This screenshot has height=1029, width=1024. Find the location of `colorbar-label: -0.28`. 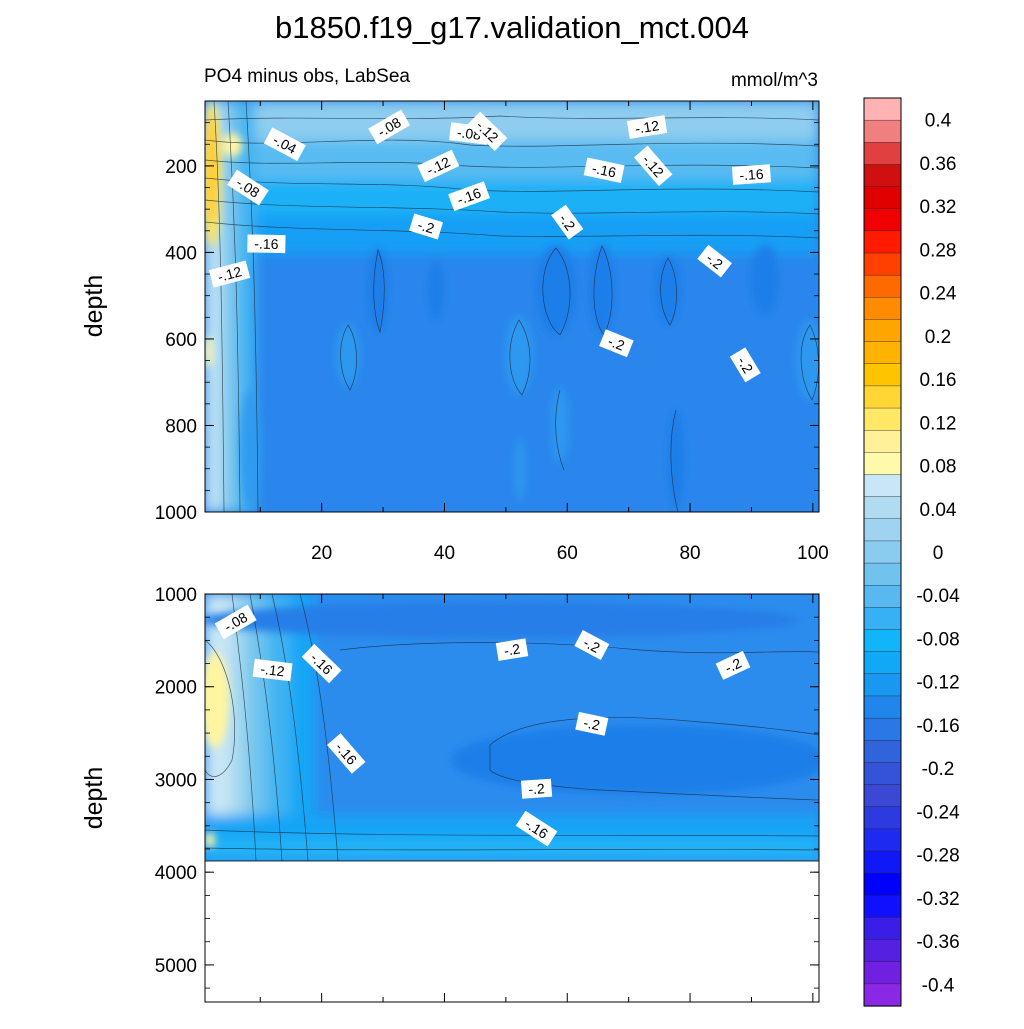

colorbar-label: -0.28 is located at coordinates (937, 856).